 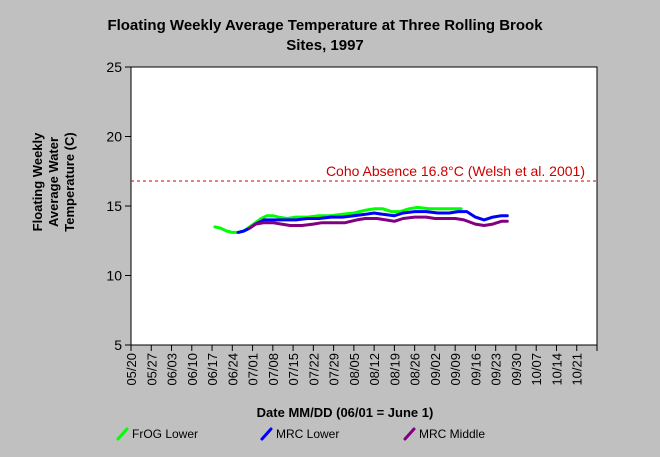 What do you see at coordinates (394, 369) in the screenshot?
I see `x-tick-label: 08/19` at bounding box center [394, 369].